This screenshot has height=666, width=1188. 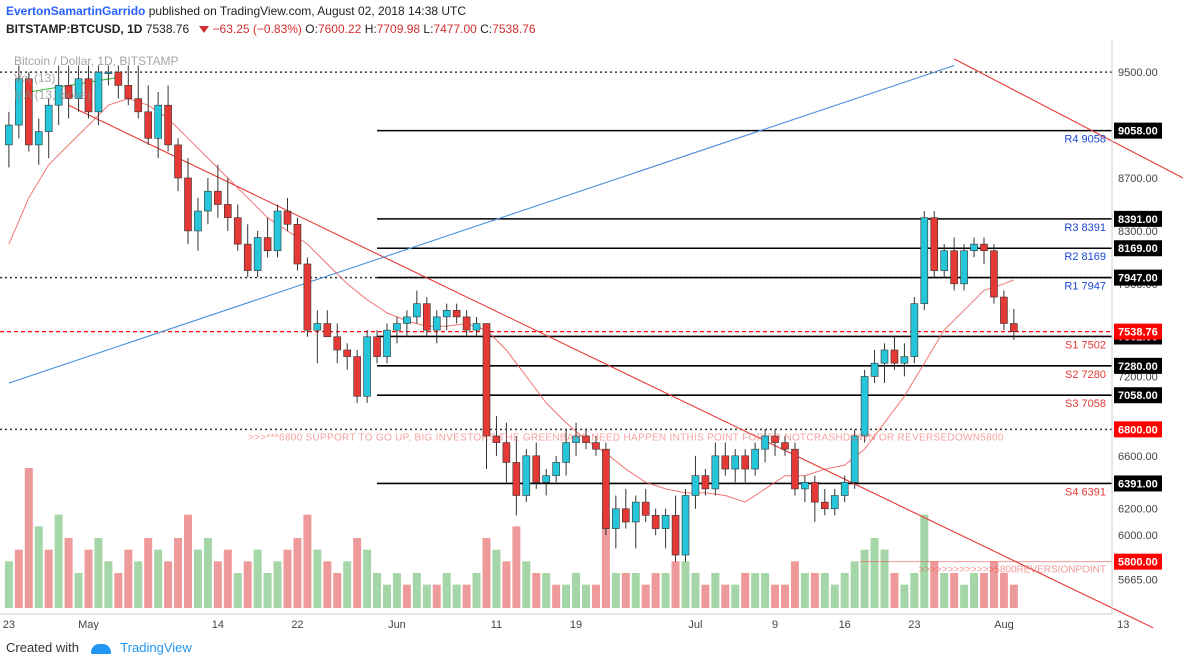 I want to click on x-tick-label: 9, so click(x=775, y=624).